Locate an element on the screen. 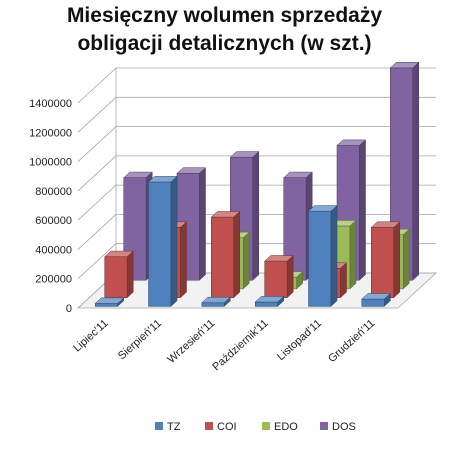 This screenshot has width=449, height=451. y-tick-label: 1400000 is located at coordinates (50, 104).